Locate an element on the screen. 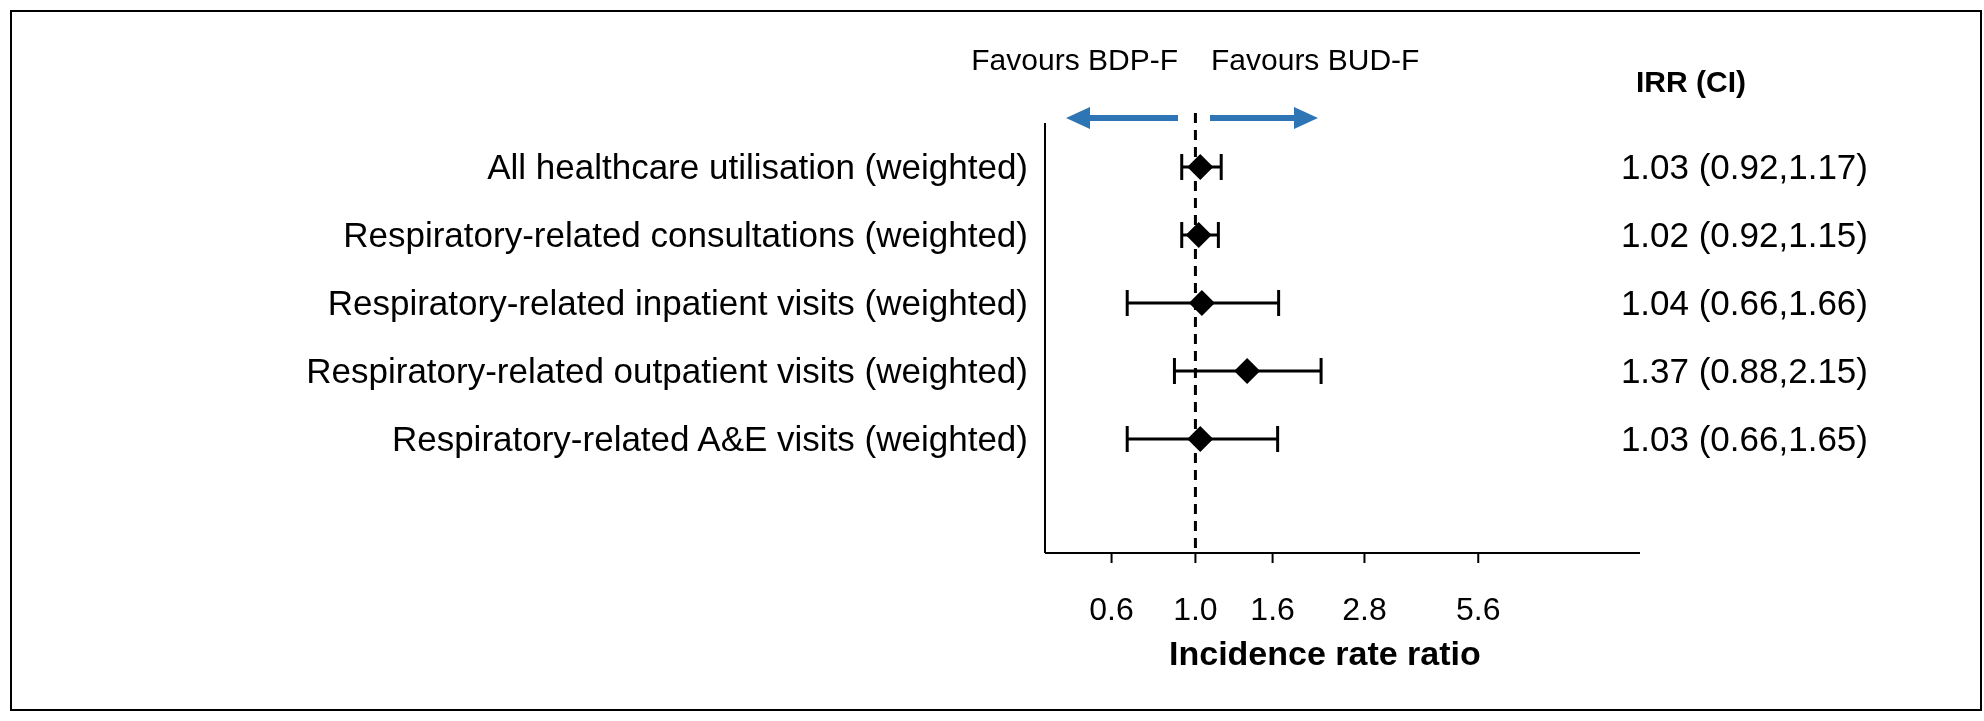 The height and width of the screenshot is (721, 1984). text: Favours BDP-F is located at coordinates (1074, 59).